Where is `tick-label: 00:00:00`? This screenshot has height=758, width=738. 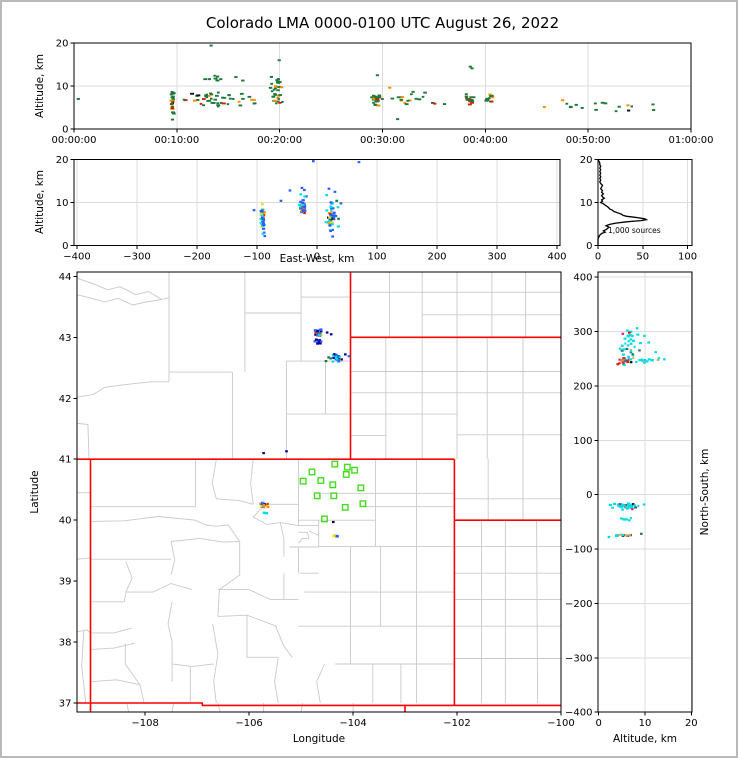 tick-label: 00:00:00 is located at coordinates (74, 140).